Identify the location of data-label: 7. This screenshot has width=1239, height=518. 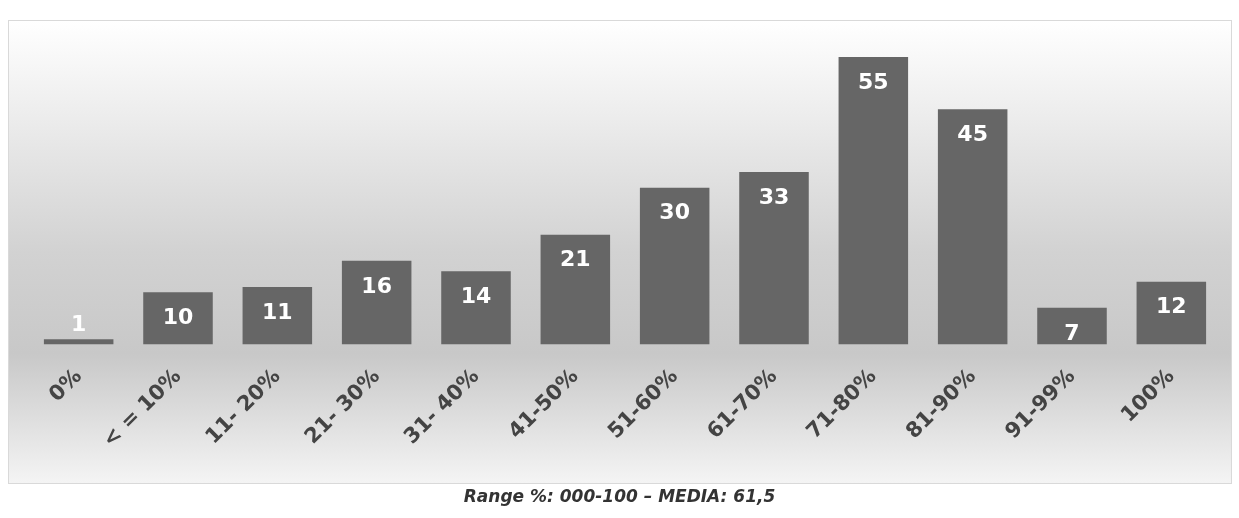
(1072, 332).